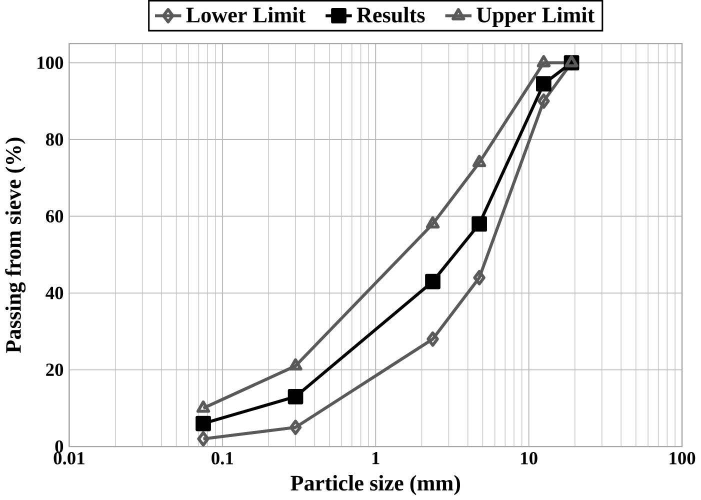 The image size is (701, 500). I want to click on y-tick-label: 80, so click(55, 139).